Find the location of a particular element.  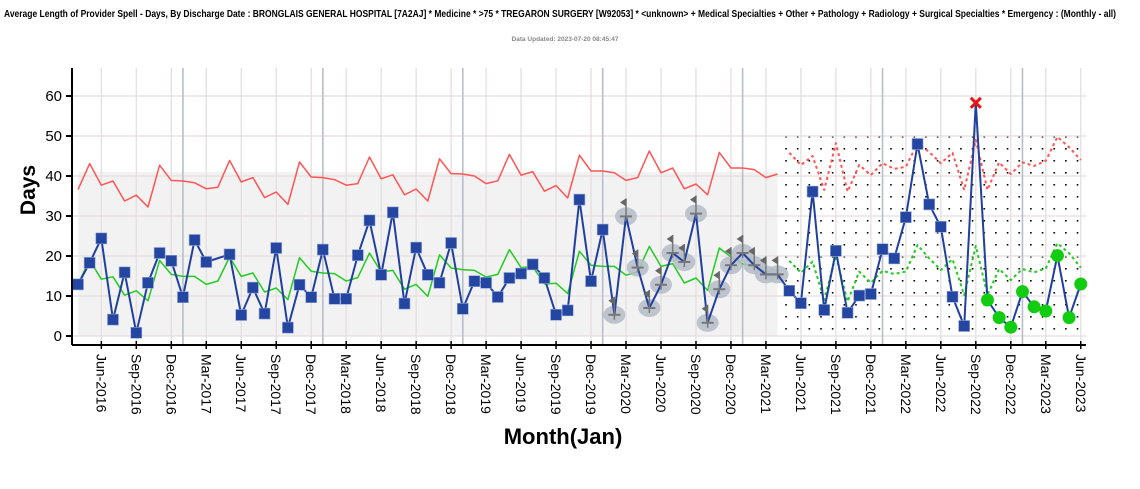

x-tick-label: Mar-2019 is located at coordinates (486, 384).